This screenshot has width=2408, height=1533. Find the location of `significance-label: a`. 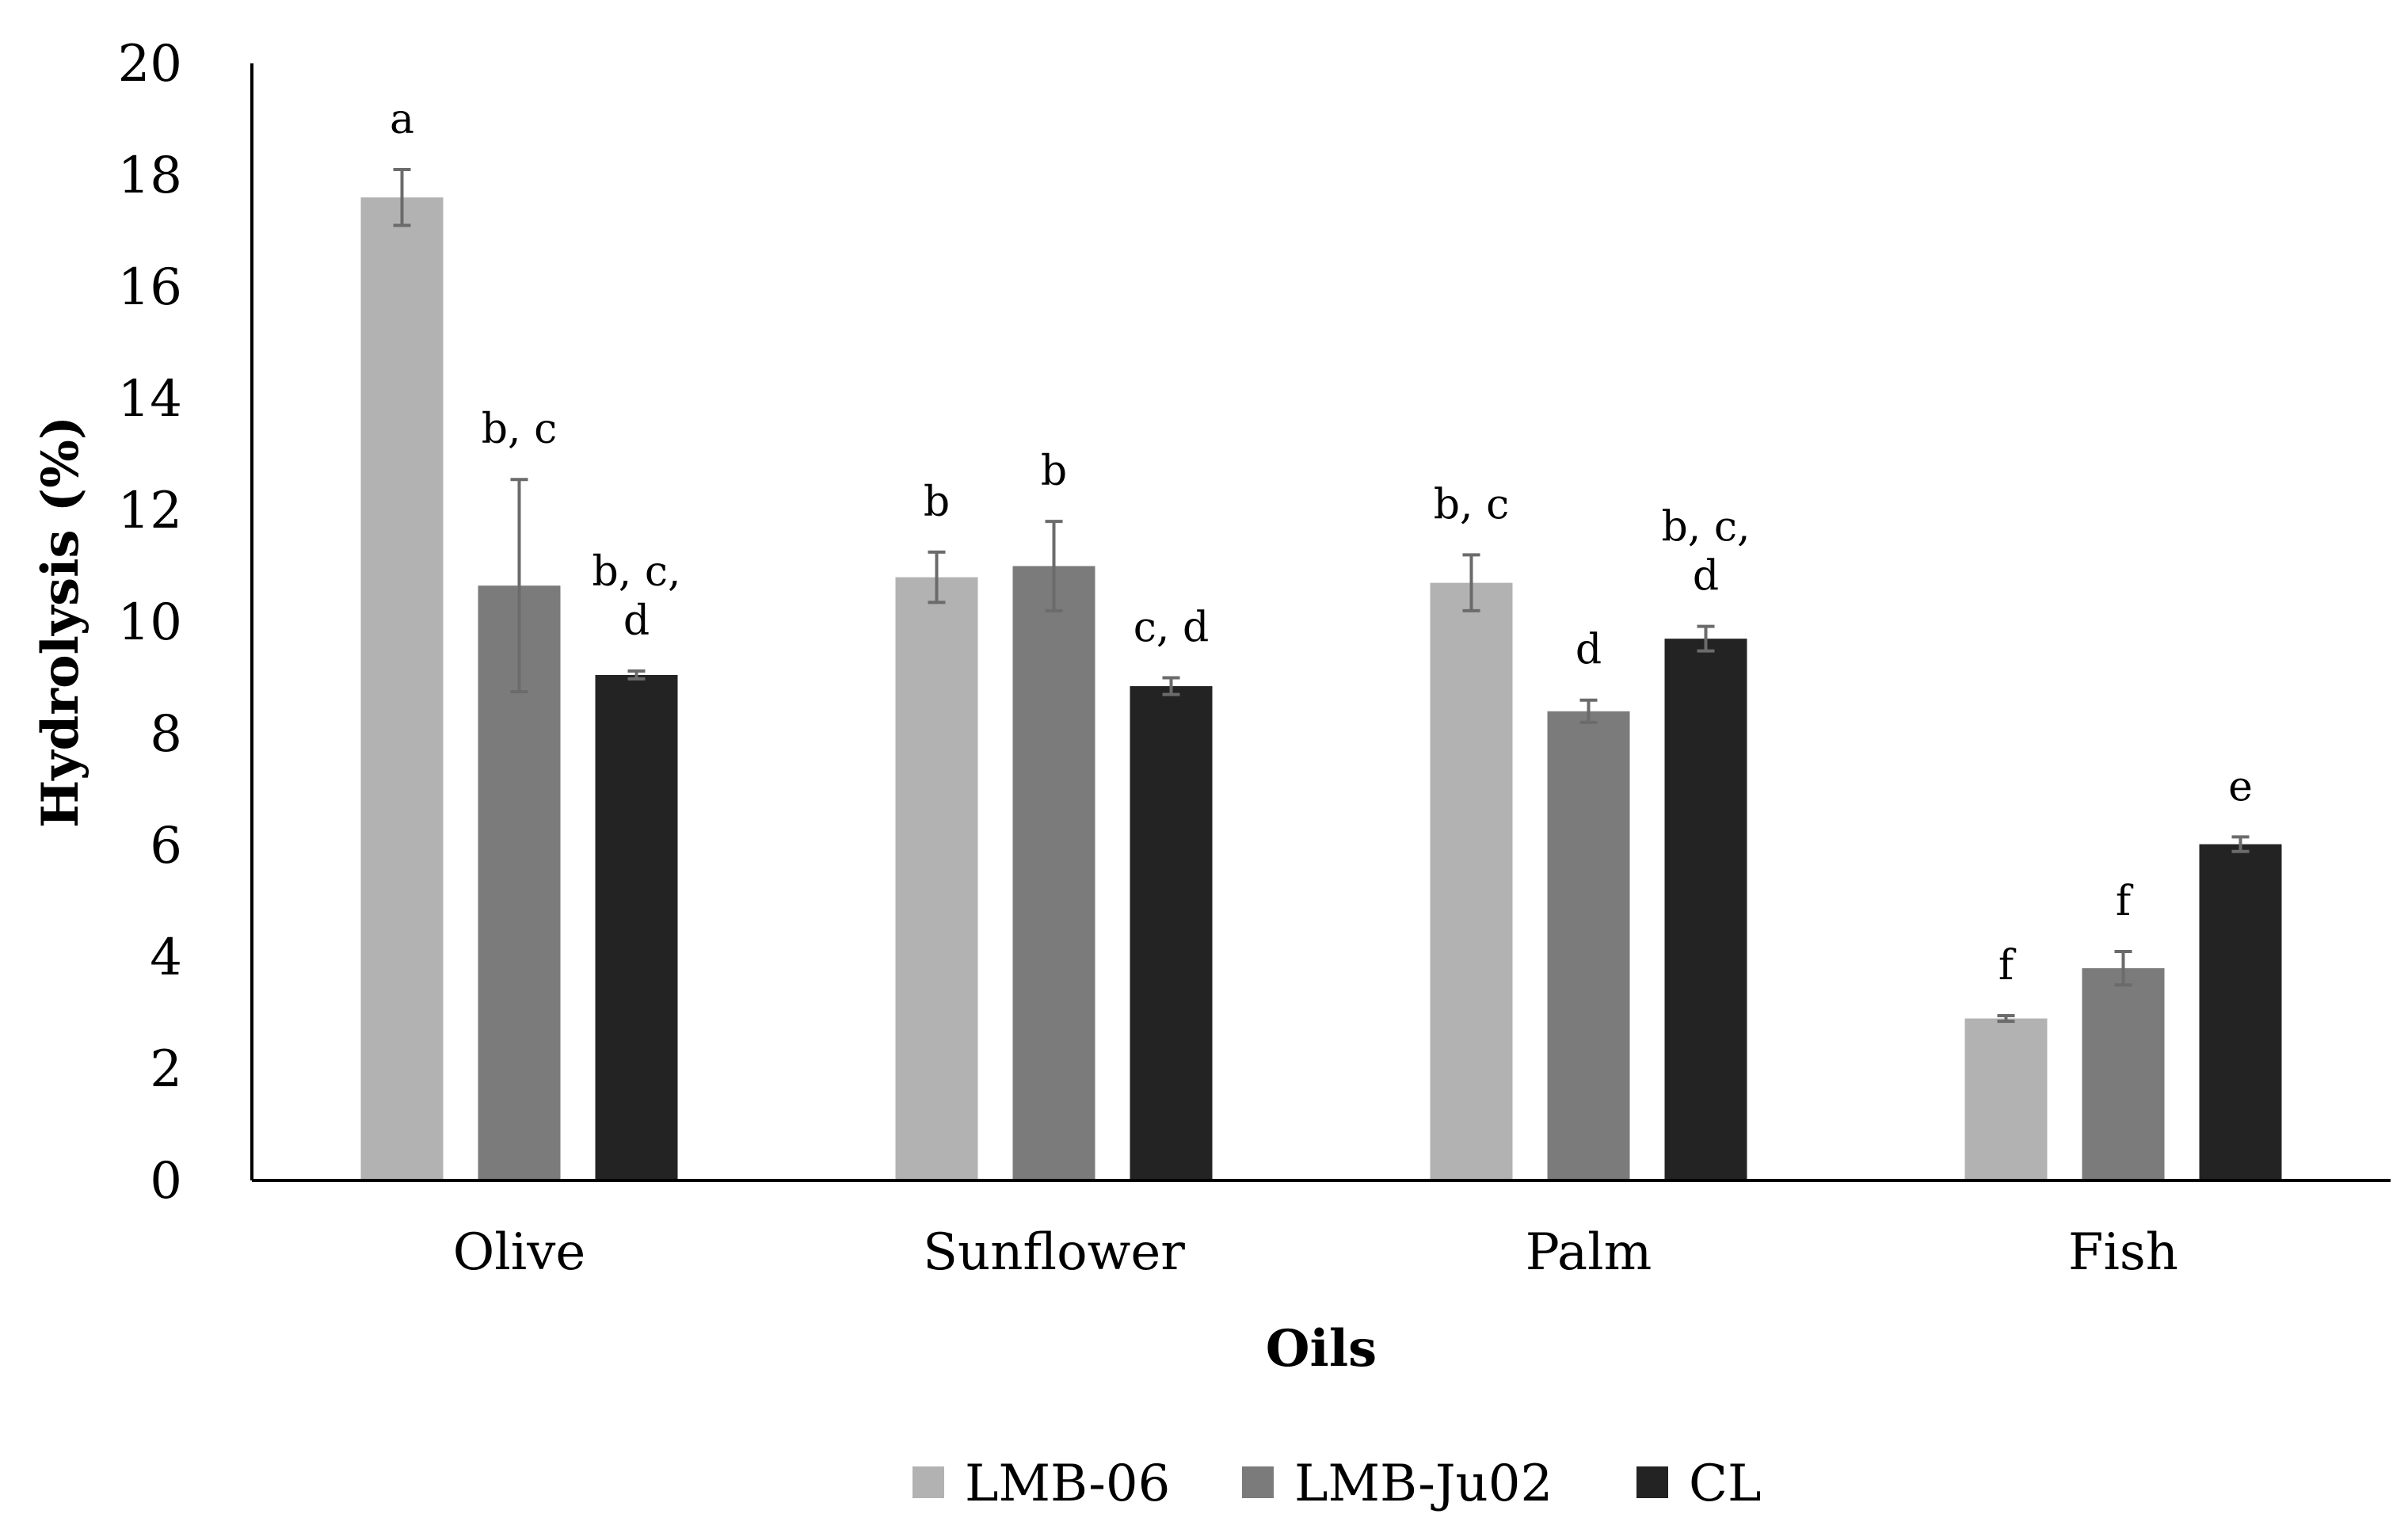

significance-label: a is located at coordinates (402, 120).